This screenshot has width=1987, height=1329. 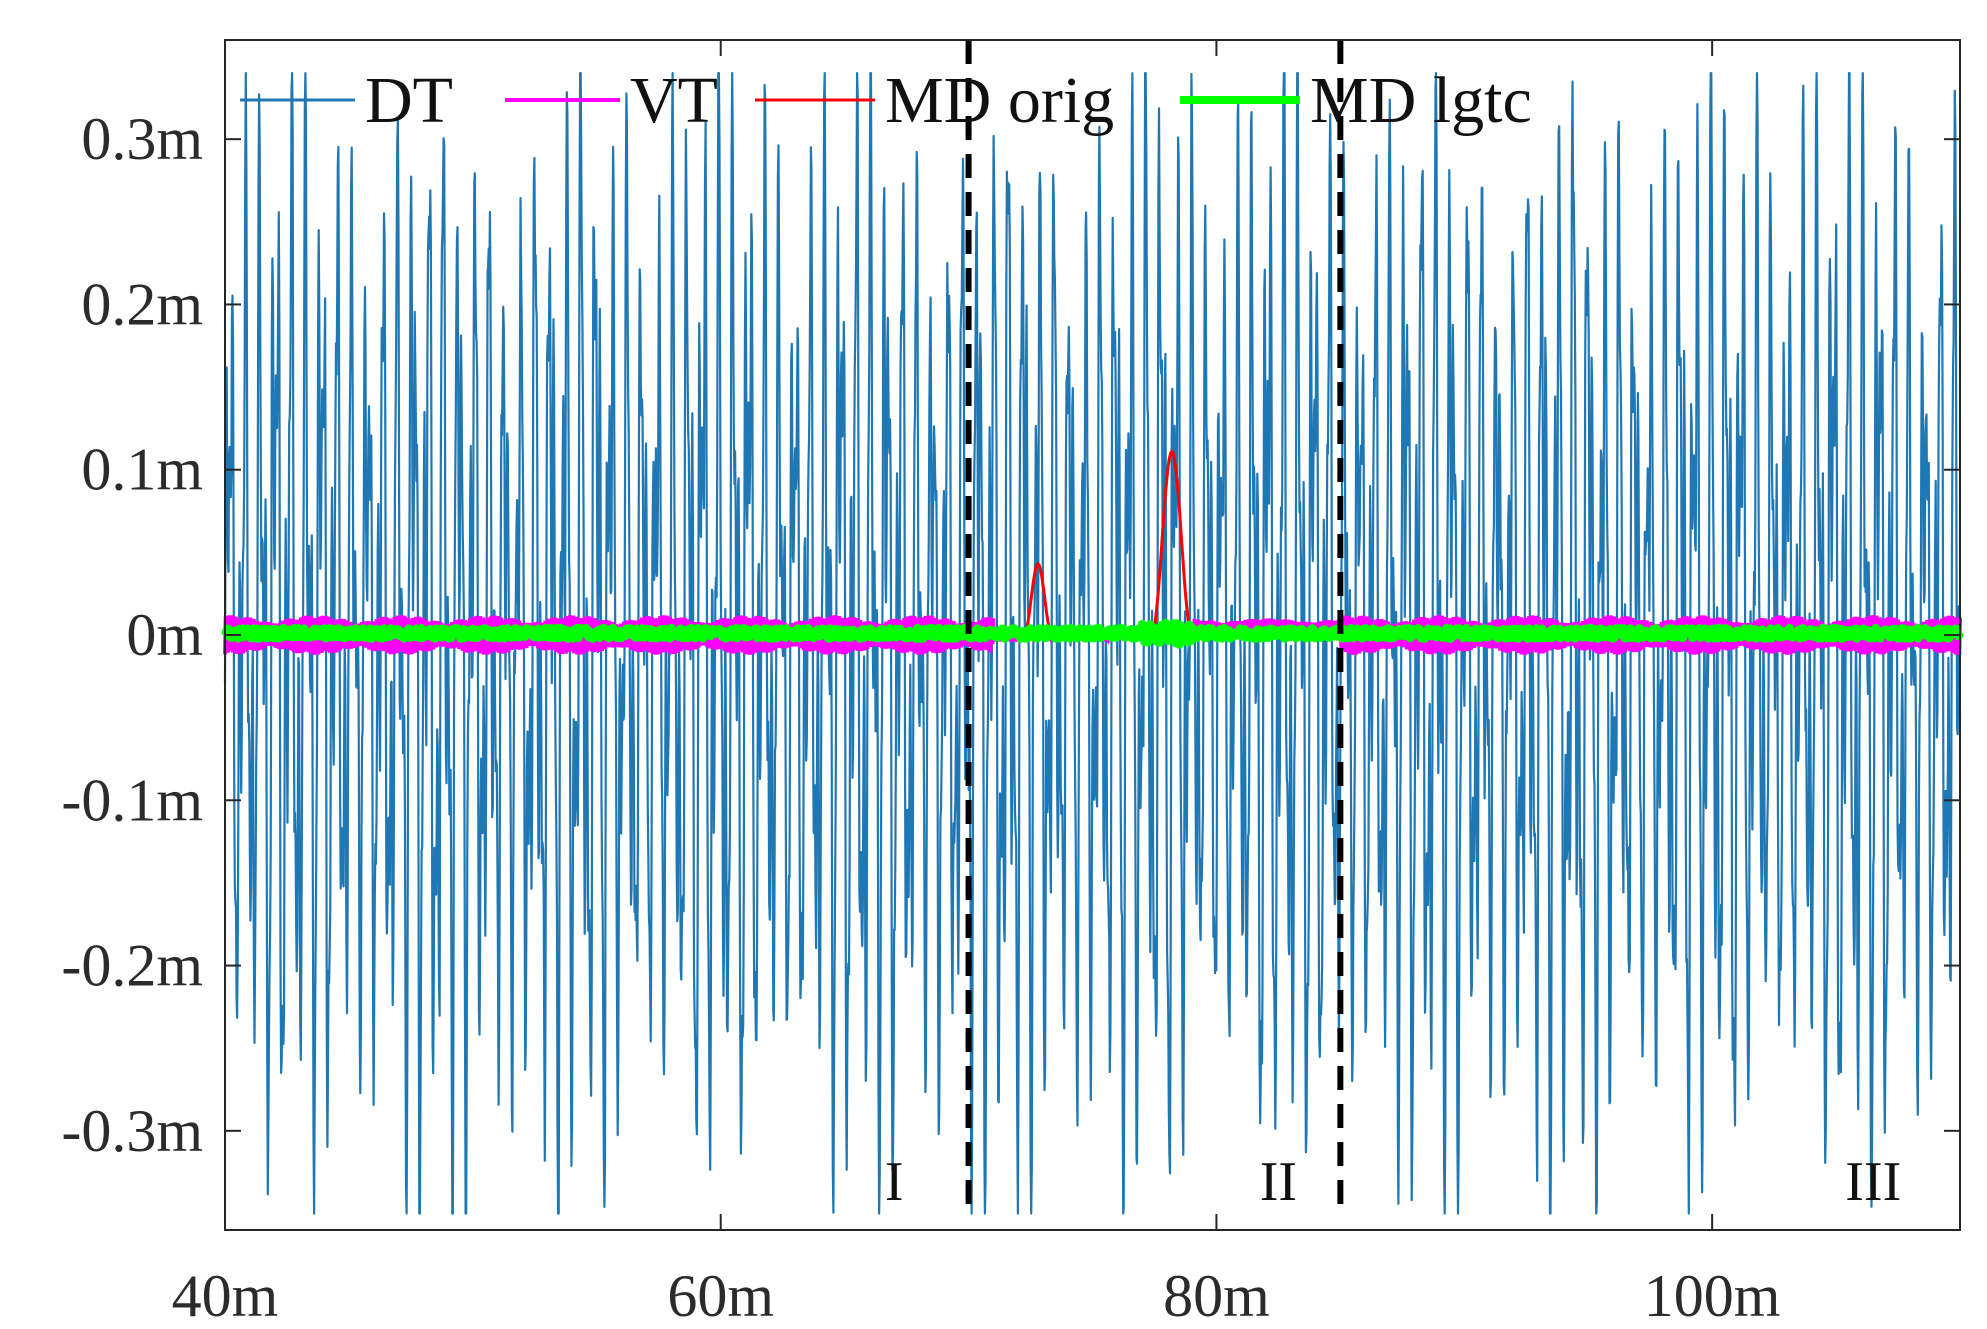 I want to click on legend-label: MD lgtc, so click(x=1421, y=100).